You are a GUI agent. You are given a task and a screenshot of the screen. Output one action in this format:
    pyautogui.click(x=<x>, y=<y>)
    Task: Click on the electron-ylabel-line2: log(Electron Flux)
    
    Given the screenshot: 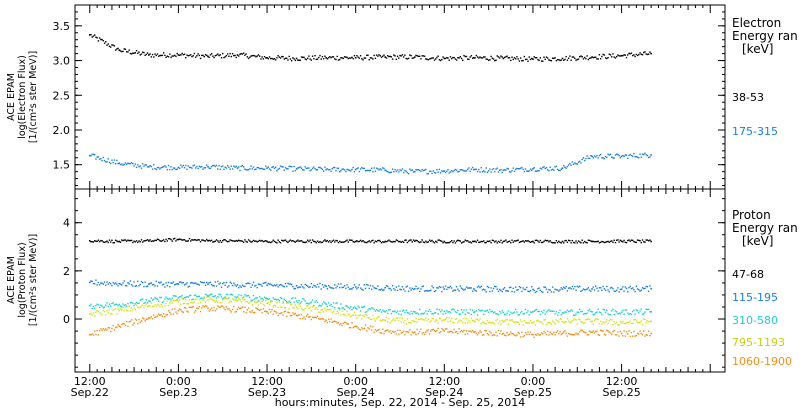 What is the action you would take?
    pyautogui.click(x=22, y=97)
    